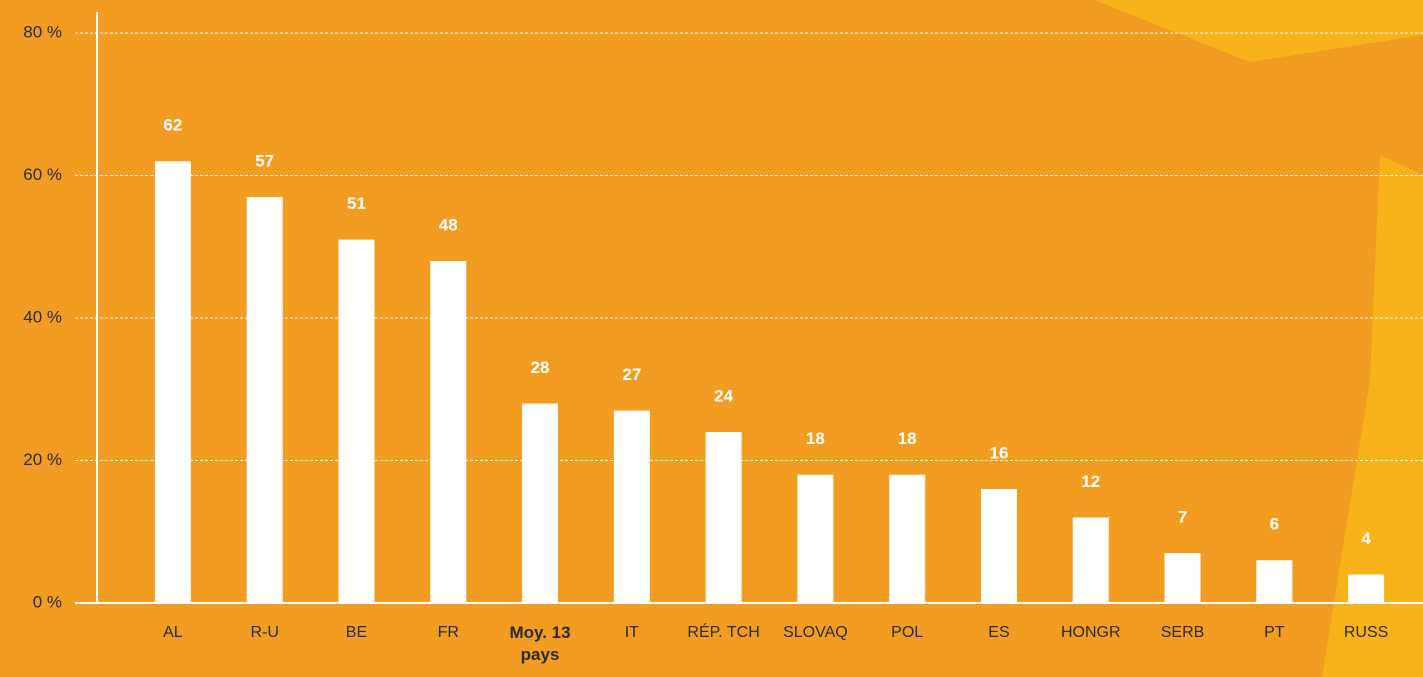  Describe the element at coordinates (631, 632) in the screenshot. I see `x-tick-label: IT` at that location.